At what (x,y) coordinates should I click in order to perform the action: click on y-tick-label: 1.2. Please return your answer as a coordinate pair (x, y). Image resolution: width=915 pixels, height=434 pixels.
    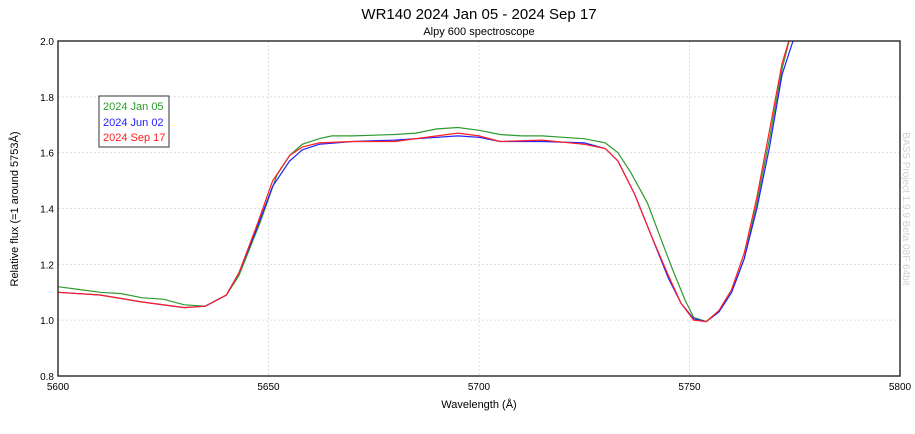
    Looking at the image, I should click on (47, 265).